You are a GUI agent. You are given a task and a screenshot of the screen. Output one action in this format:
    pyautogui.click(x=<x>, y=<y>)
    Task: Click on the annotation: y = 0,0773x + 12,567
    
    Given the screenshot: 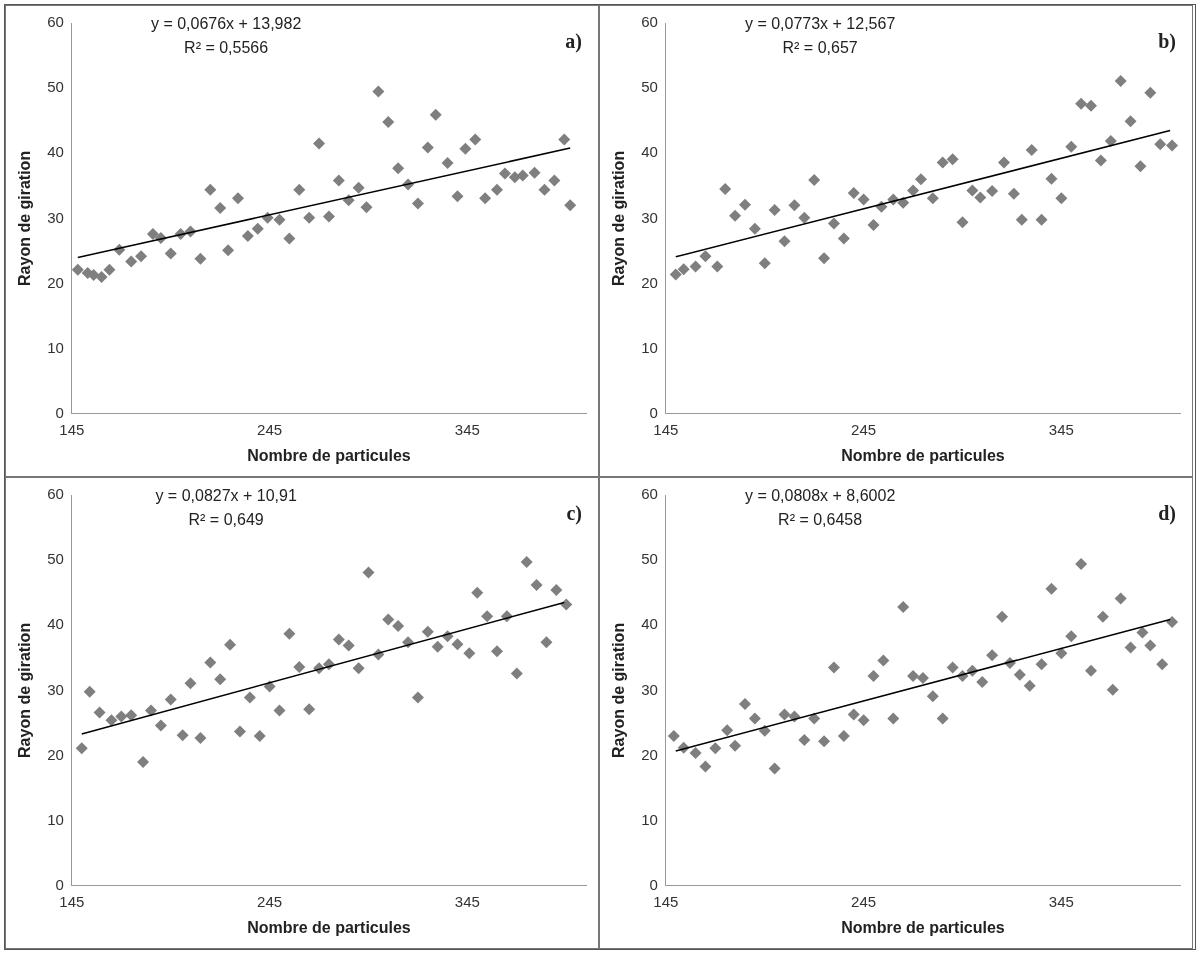 What is the action you would take?
    pyautogui.click(x=820, y=24)
    